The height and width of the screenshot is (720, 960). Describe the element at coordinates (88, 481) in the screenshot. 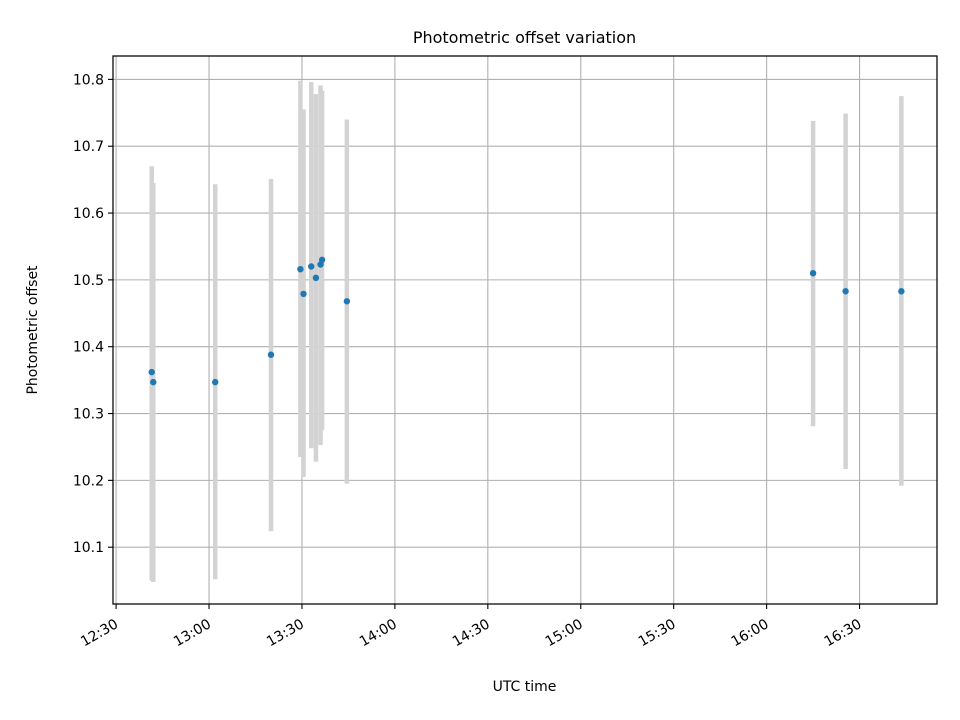

I see `y-tick-label: 10.2` at that location.